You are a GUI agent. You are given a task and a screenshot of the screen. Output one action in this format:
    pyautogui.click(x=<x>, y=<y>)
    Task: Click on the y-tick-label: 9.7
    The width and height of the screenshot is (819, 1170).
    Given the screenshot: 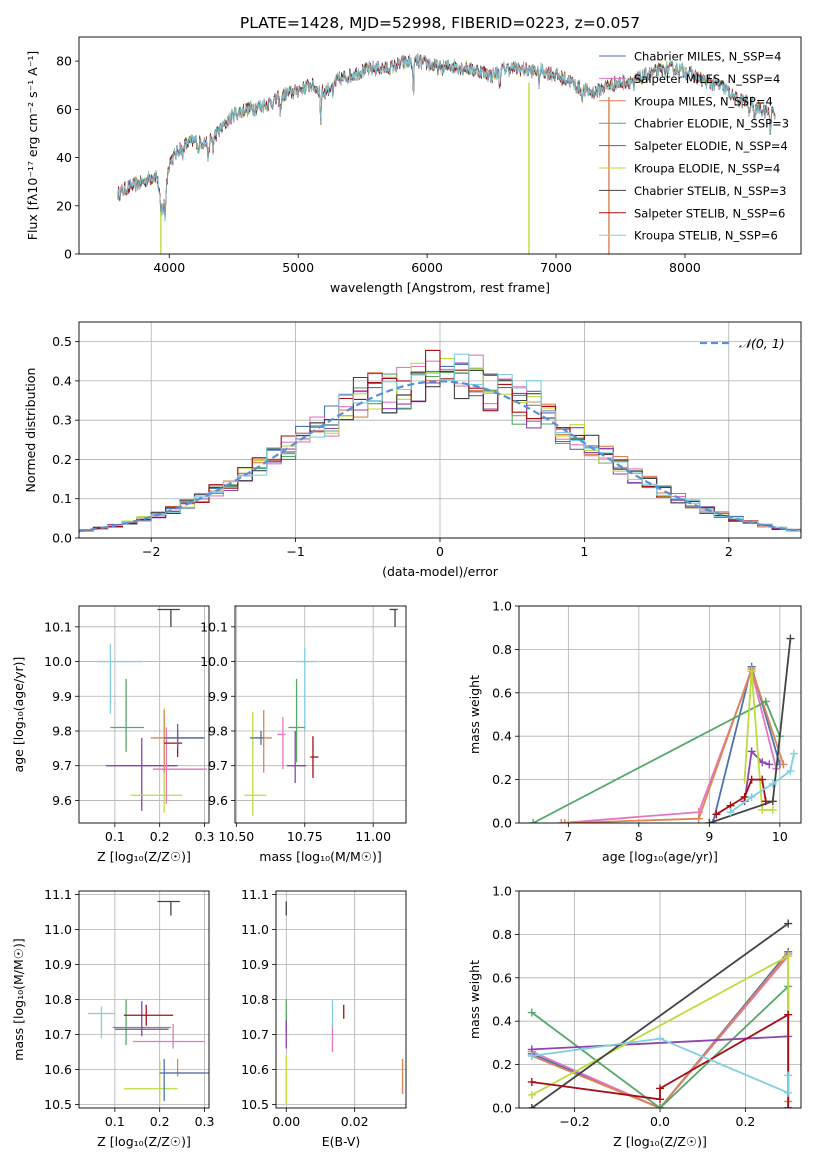 What is the action you would take?
    pyautogui.click(x=62, y=765)
    